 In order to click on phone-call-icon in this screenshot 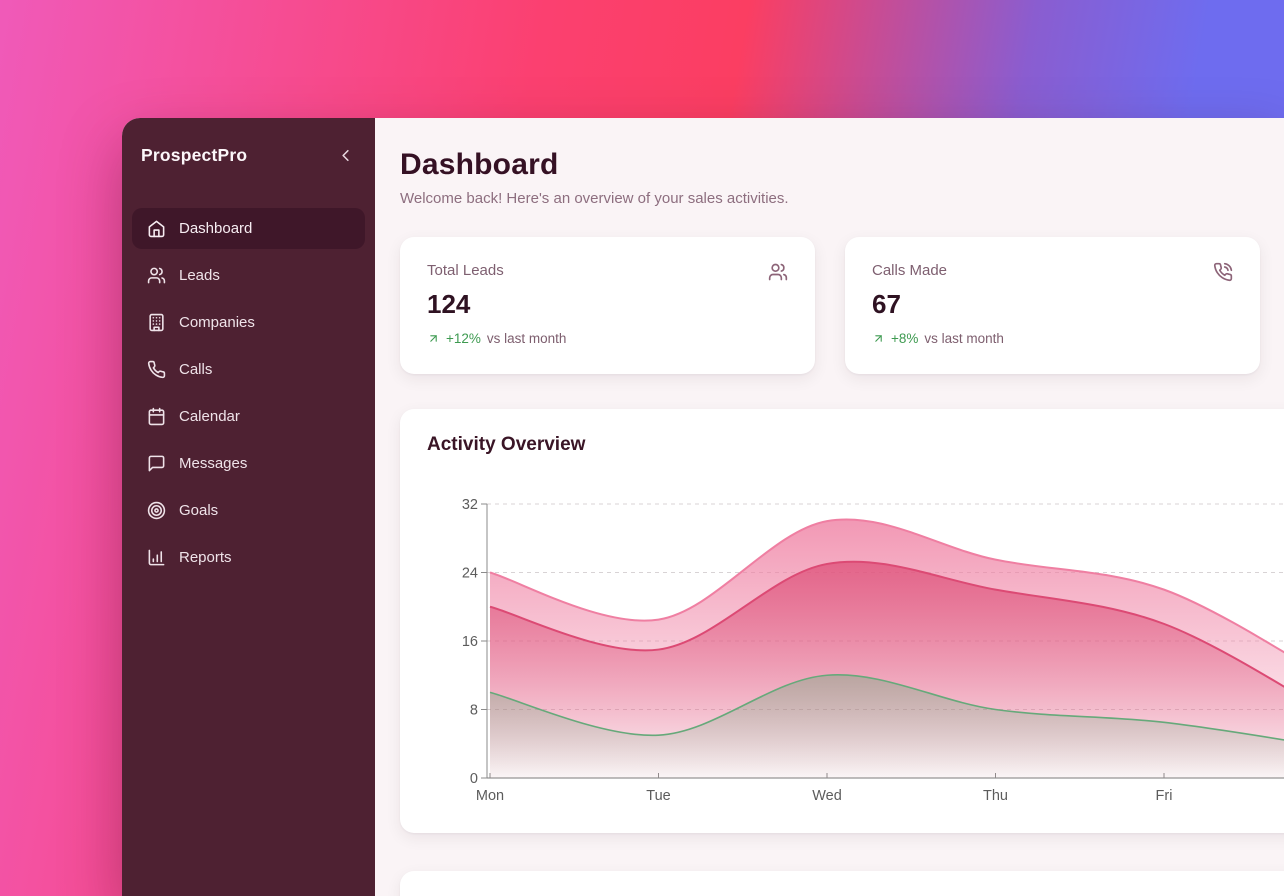, I will do `click(1223, 272)`.